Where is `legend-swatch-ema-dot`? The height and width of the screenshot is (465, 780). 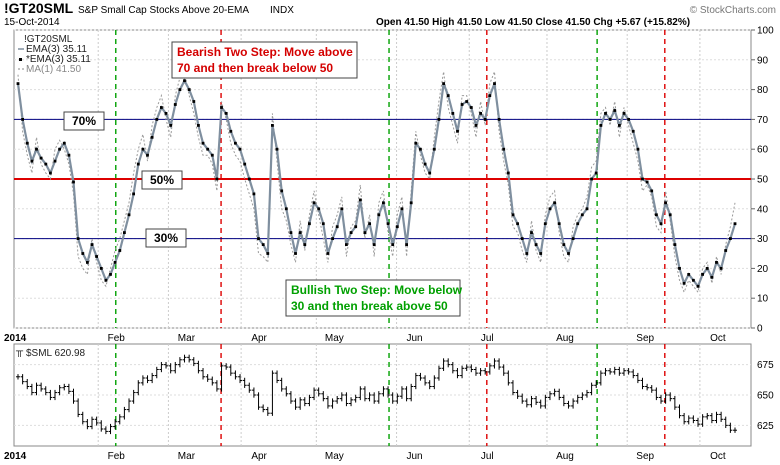
legend-swatch-ema-dot is located at coordinates (20, 59).